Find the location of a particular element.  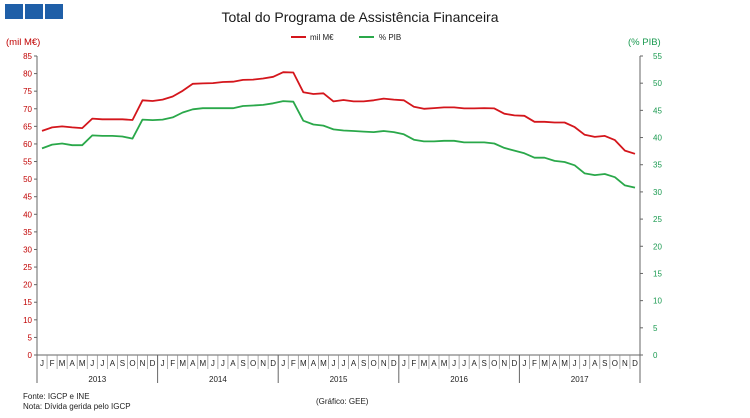

left-tick-label: 80 is located at coordinates (27, 74).